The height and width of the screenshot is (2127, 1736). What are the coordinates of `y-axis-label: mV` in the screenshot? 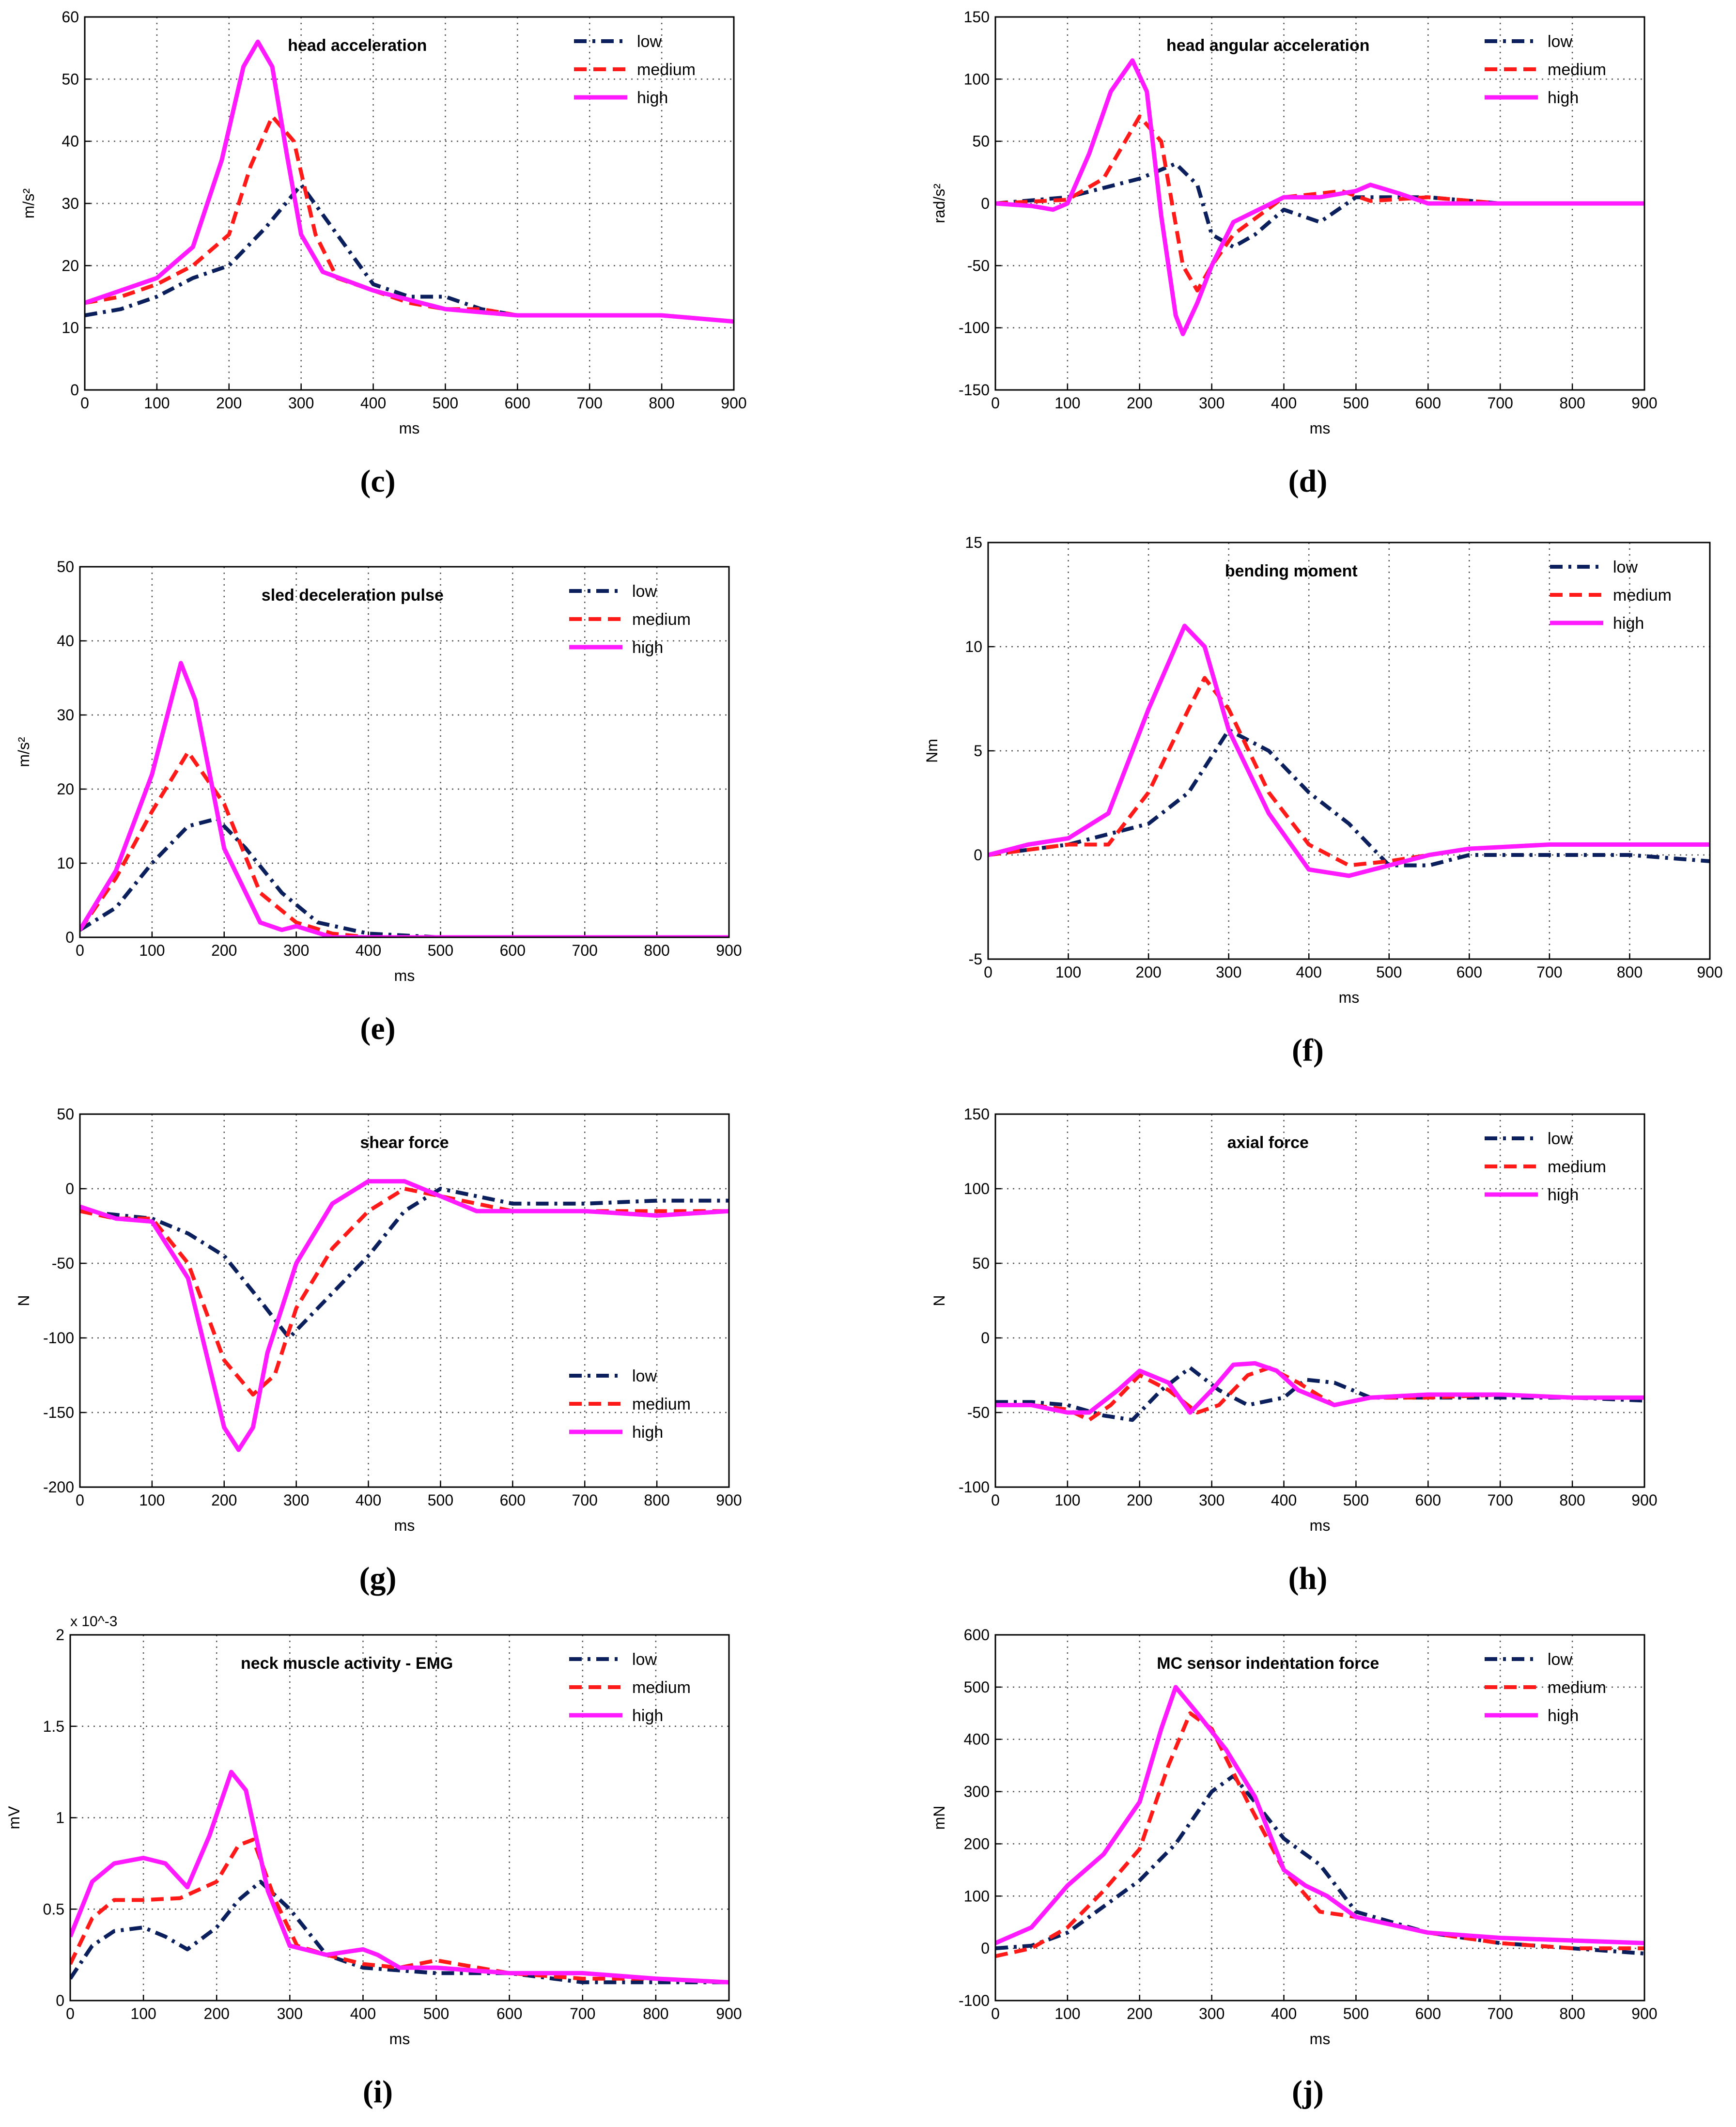 It's located at (14, 1818).